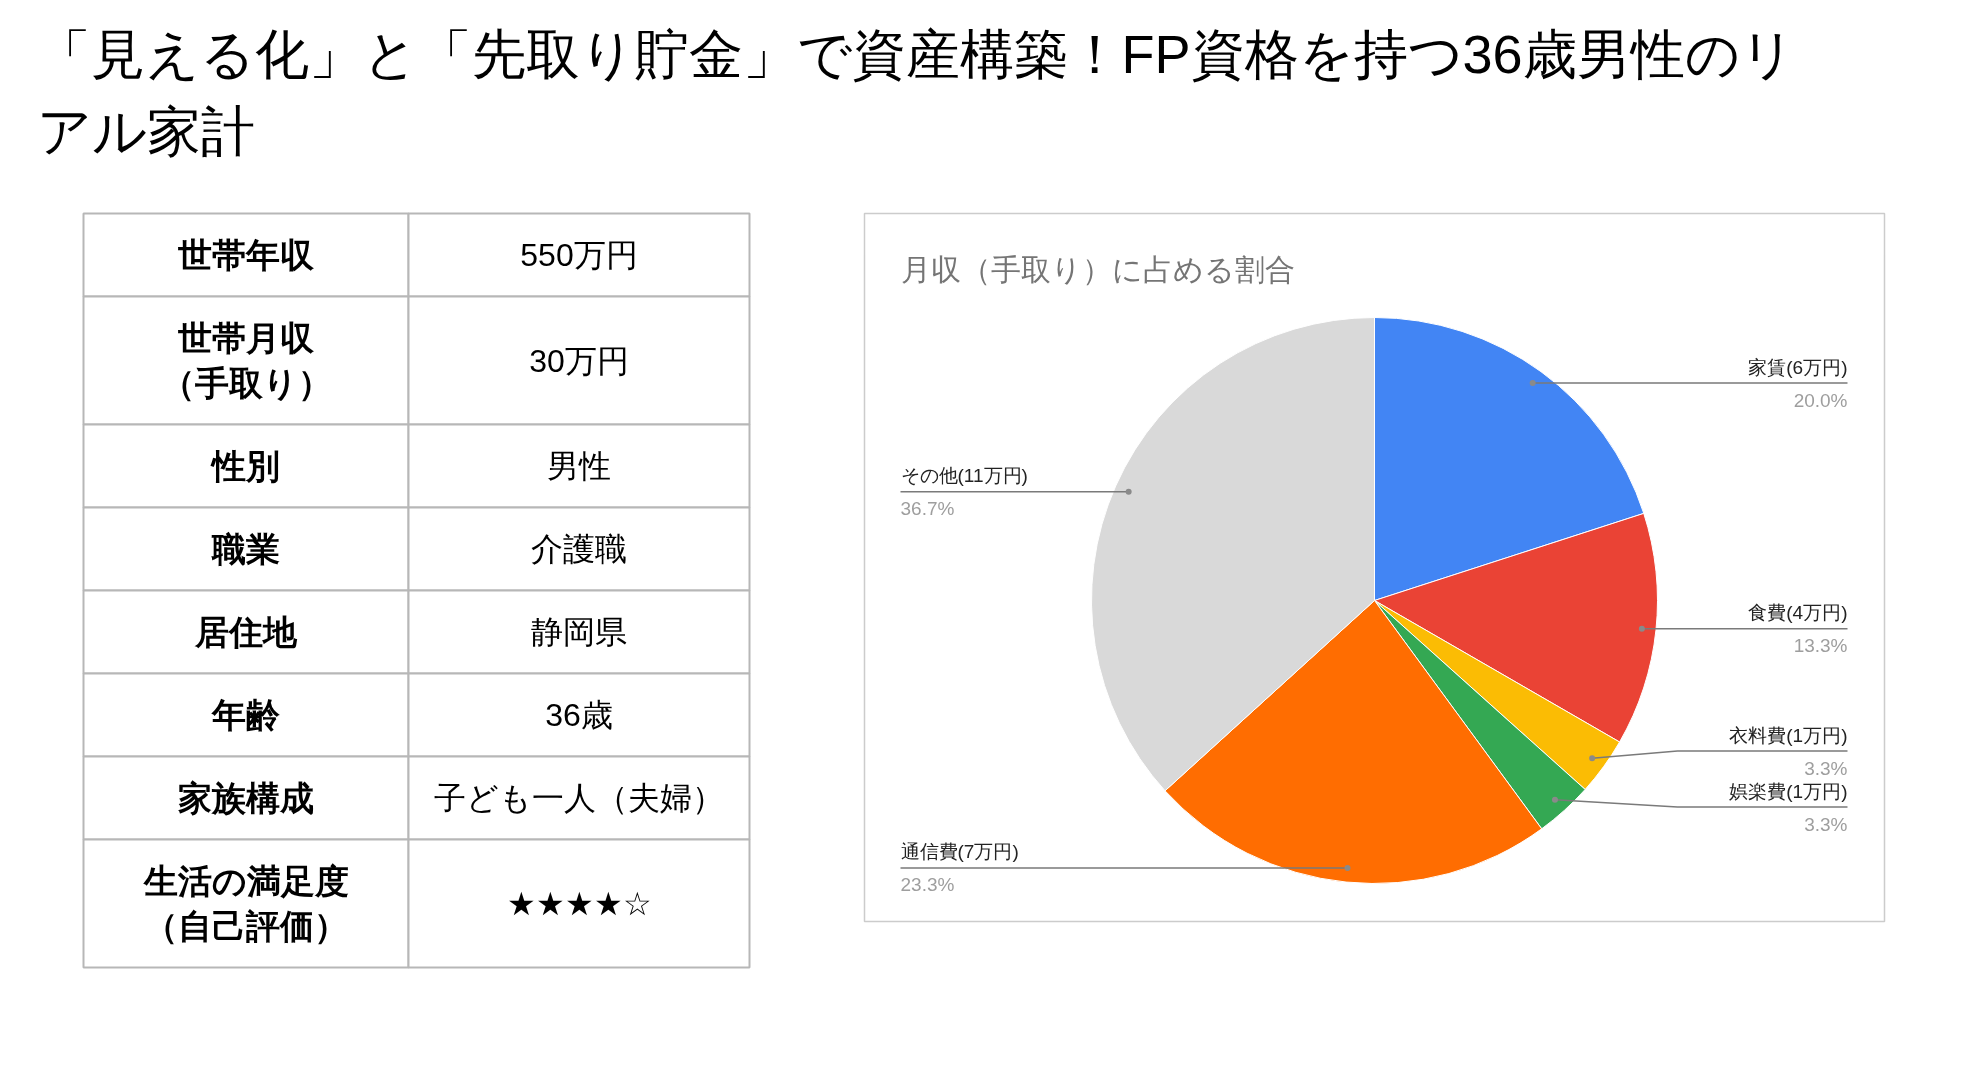 The width and height of the screenshot is (1980, 1080). I want to click on text: 子ども一人（夫婦）, so click(579, 798).